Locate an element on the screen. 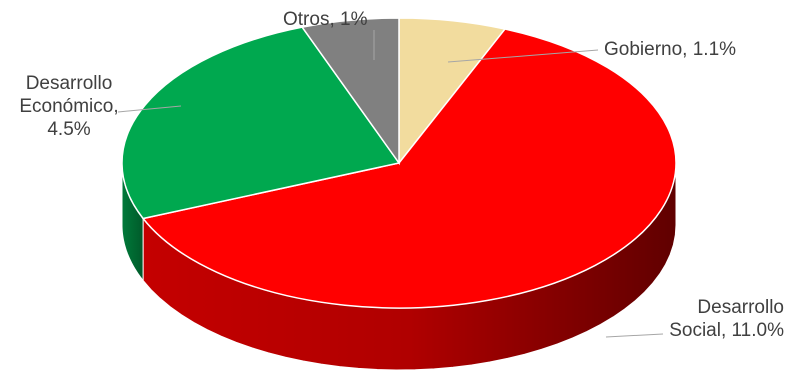 Image resolution: width=793 pixels, height=379 pixels. slice-label-otros: Otros, 1% is located at coordinates (325, 19).